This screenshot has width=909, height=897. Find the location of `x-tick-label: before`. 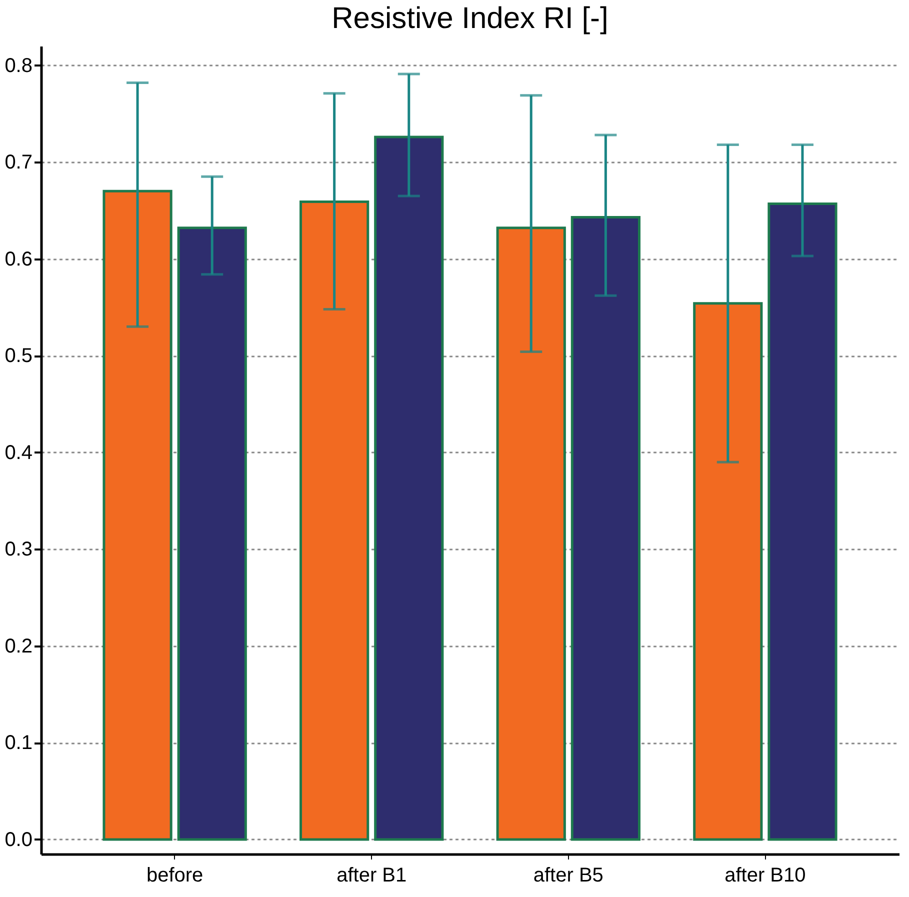

x-tick-label: before is located at coordinates (175, 875).